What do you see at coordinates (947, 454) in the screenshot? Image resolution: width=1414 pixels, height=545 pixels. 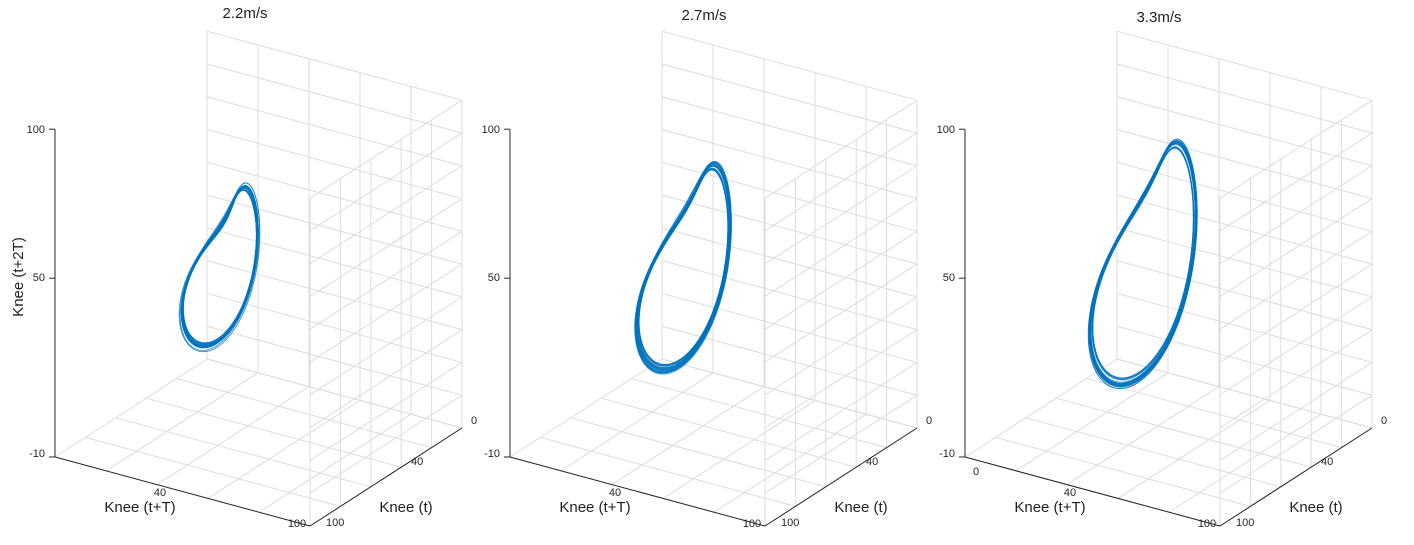 I see `z-tick-minus10: -10` at bounding box center [947, 454].